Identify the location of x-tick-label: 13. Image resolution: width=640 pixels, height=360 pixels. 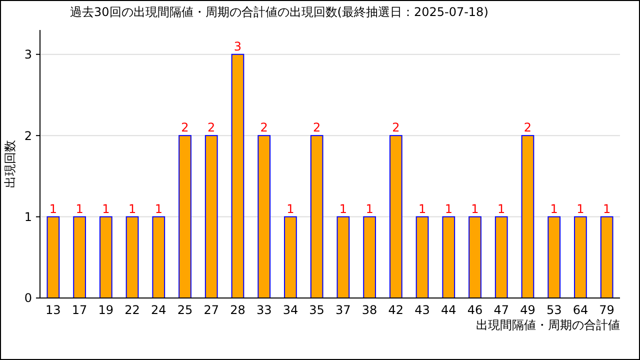
(53, 310).